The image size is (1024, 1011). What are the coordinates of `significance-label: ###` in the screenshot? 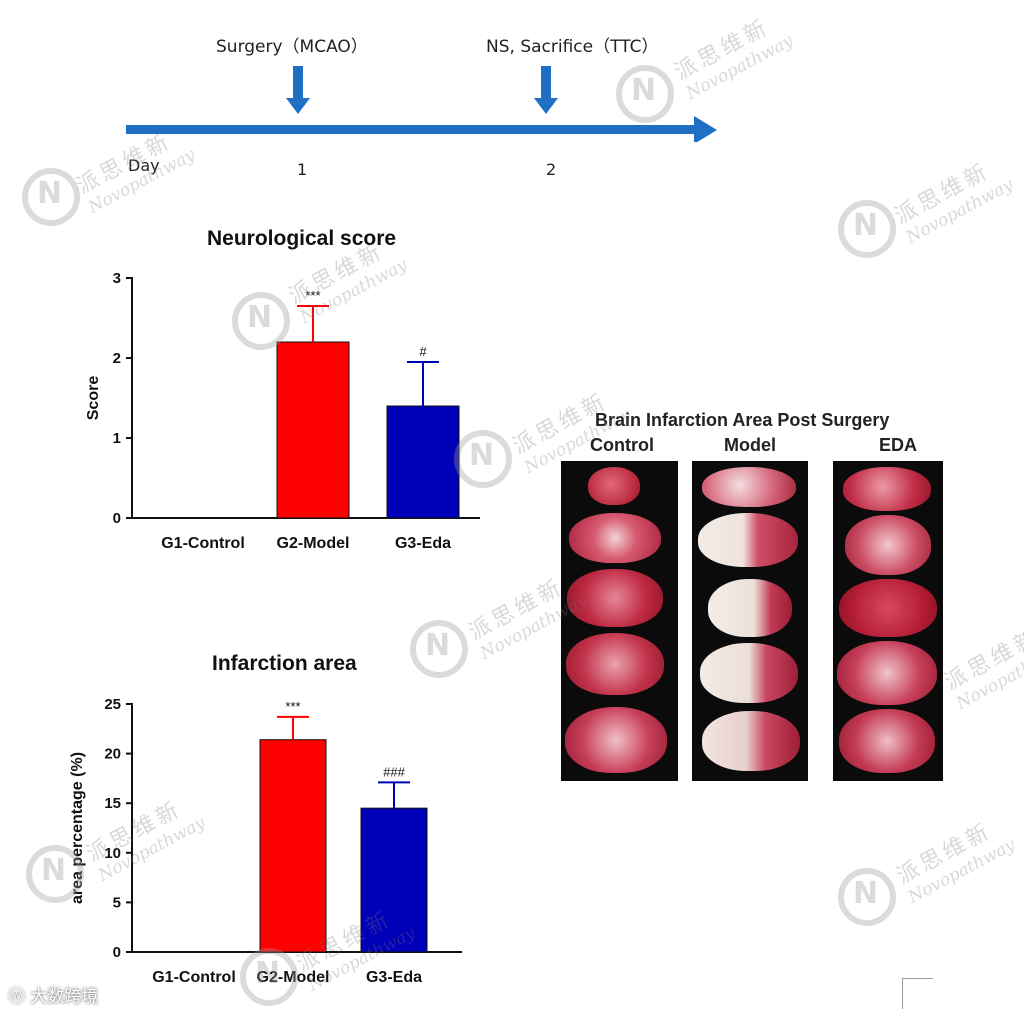 It's located at (394, 771).